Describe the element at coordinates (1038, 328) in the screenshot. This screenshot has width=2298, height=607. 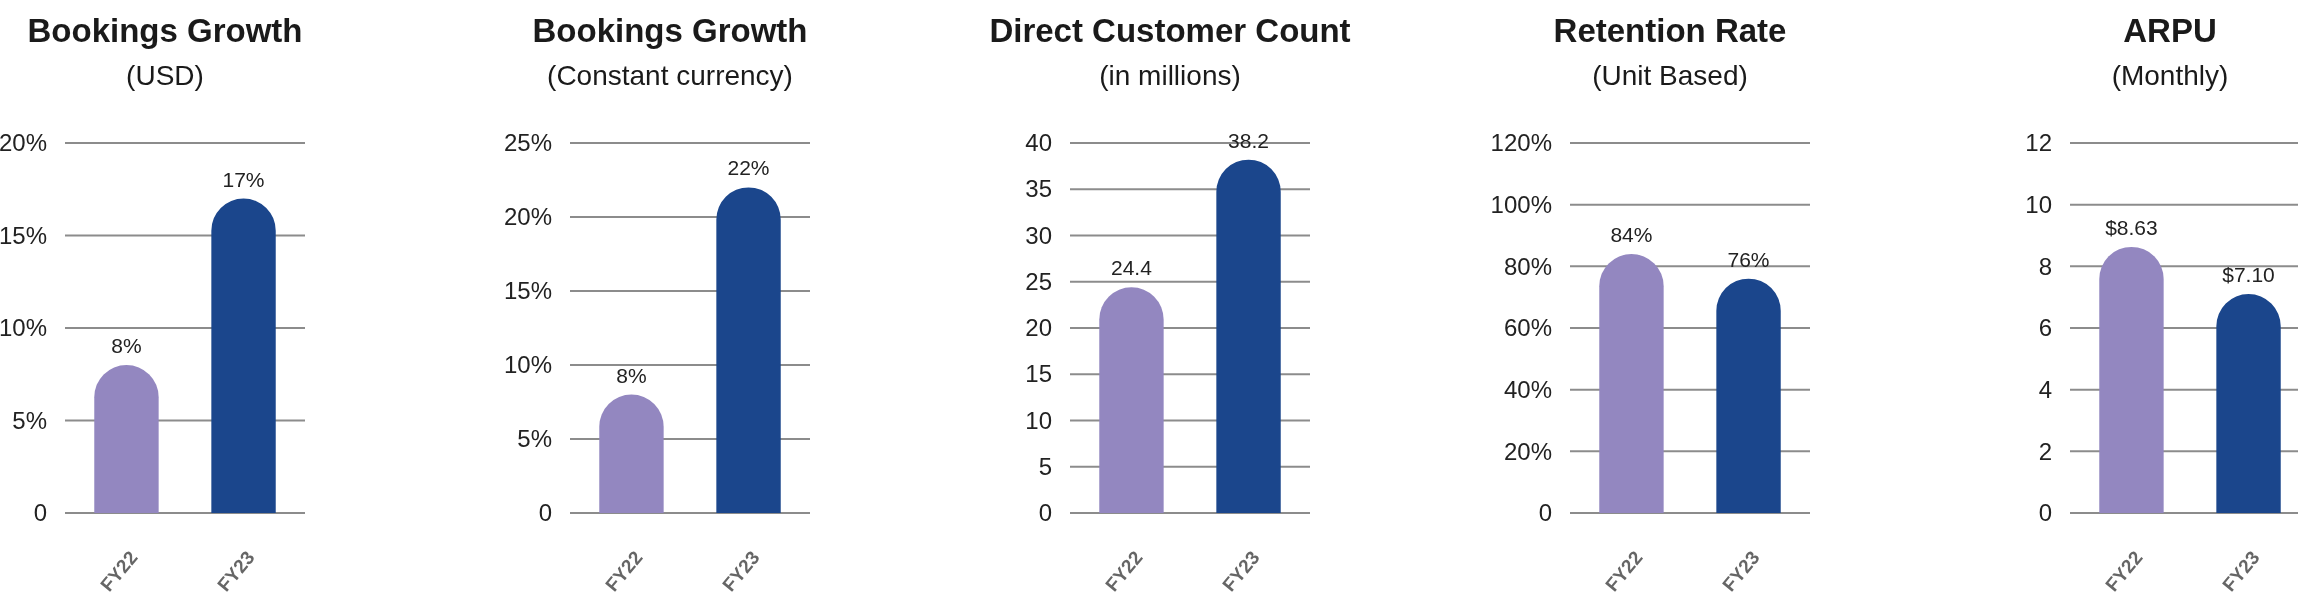
I see `y-tick-label: 20` at that location.